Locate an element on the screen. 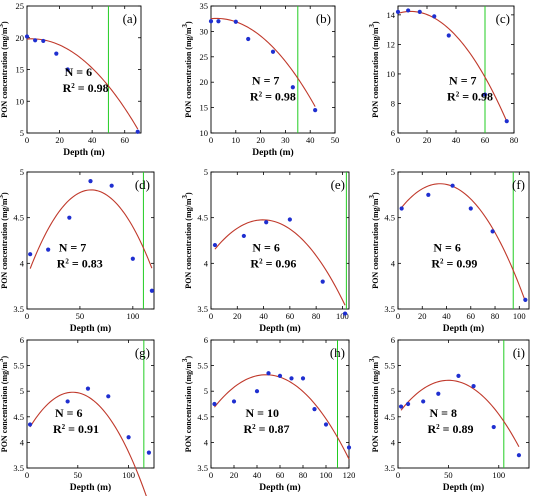  r2-annotation: R2 = 0.89 is located at coordinates (450, 429).